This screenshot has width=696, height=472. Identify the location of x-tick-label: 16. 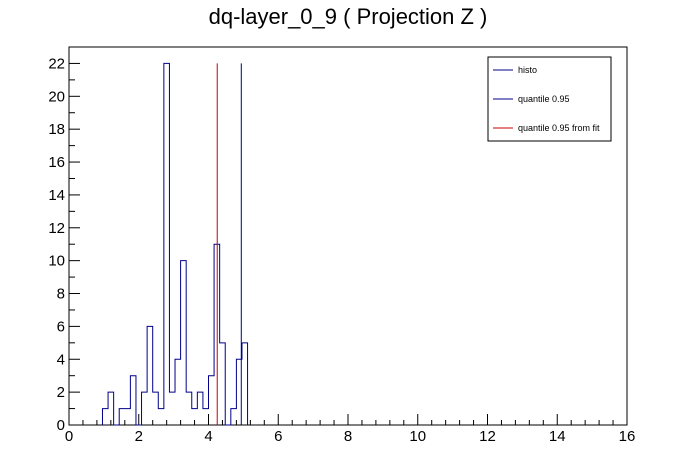
(627, 436).